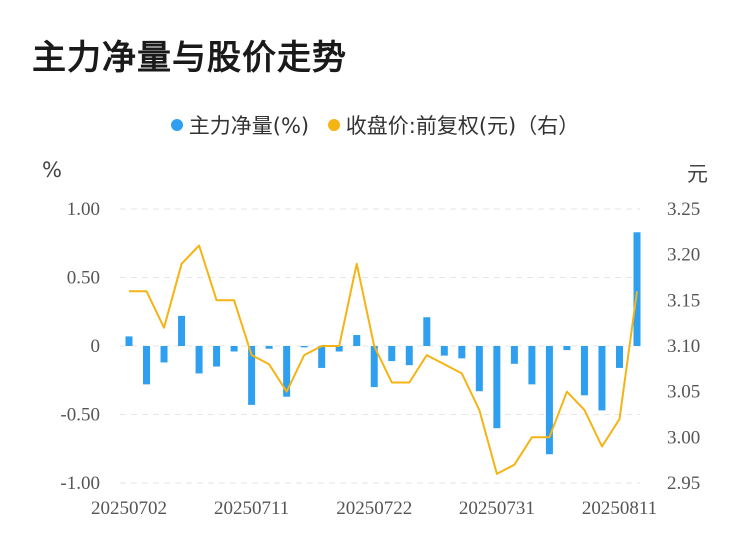 The image size is (750, 558). Describe the element at coordinates (683, 209) in the screenshot. I see `y-right-tick-label: 3.25` at that location.